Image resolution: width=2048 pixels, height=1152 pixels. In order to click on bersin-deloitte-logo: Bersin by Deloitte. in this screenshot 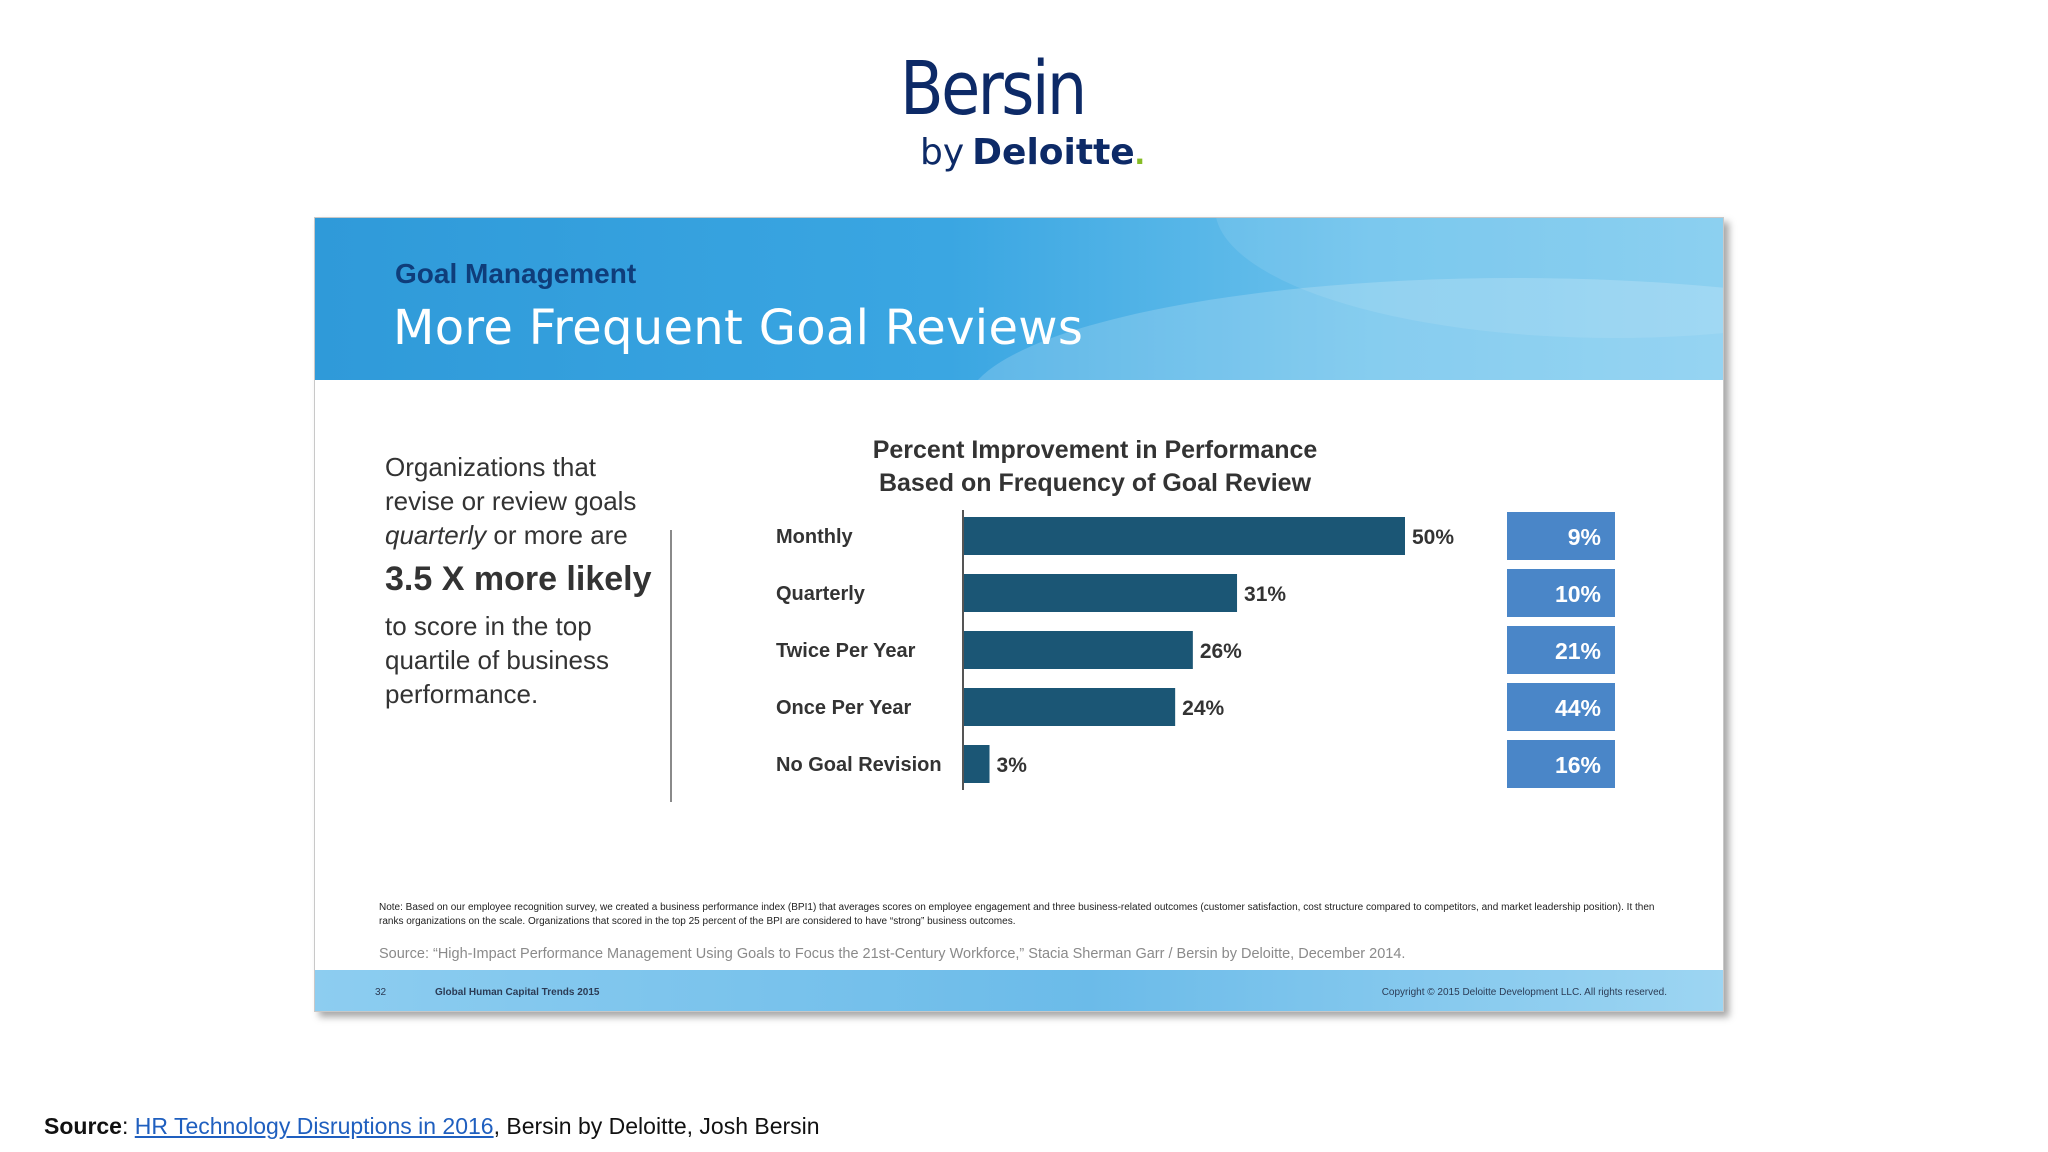, I will do `click(1025, 111)`.